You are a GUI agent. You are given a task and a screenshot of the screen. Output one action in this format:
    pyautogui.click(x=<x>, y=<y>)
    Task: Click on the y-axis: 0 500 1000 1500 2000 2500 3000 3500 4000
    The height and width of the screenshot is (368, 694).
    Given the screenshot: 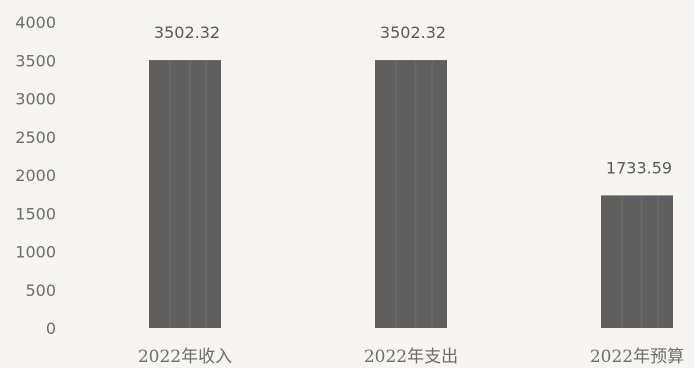 What is the action you would take?
    pyautogui.click(x=35, y=175)
    